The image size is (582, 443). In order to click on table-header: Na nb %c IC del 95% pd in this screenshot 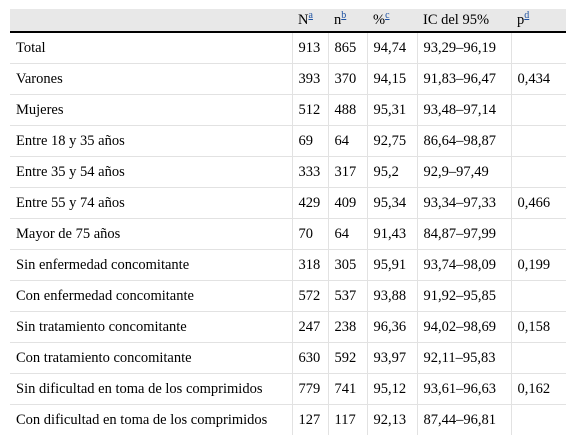, I will do `click(288, 21)`.